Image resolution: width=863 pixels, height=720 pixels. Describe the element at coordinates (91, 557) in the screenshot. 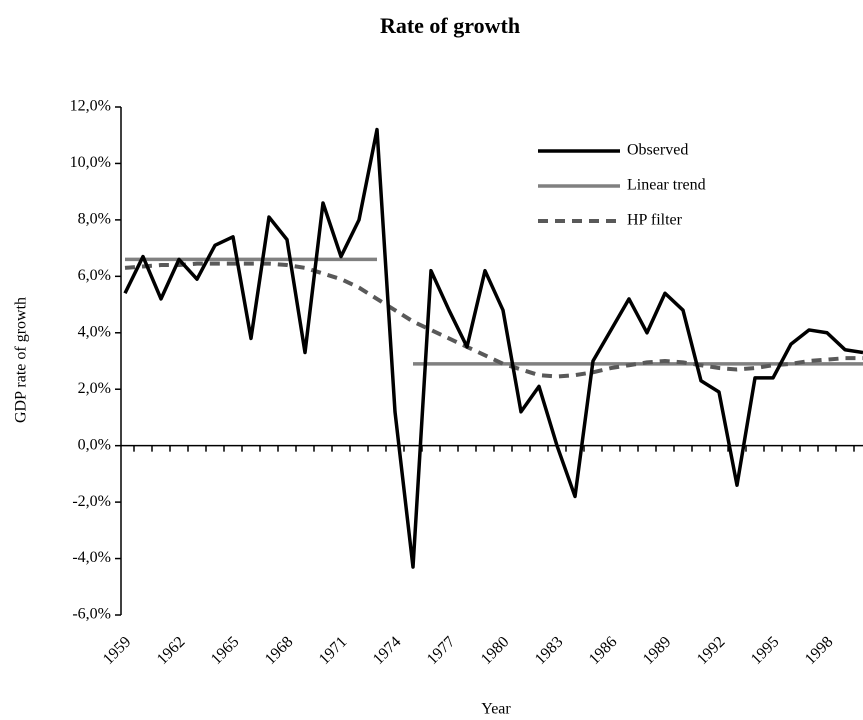

I see `y-tick-label: -4,0%` at that location.